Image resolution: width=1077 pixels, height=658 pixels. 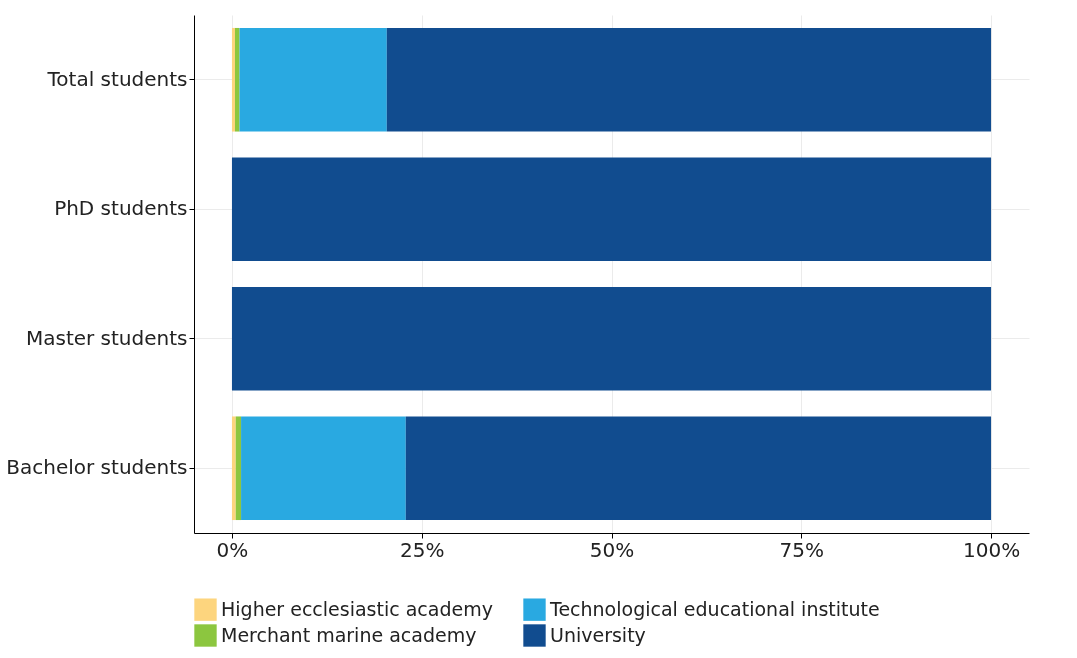 I want to click on legend-label: Merchant marine academy, so click(x=349, y=634).